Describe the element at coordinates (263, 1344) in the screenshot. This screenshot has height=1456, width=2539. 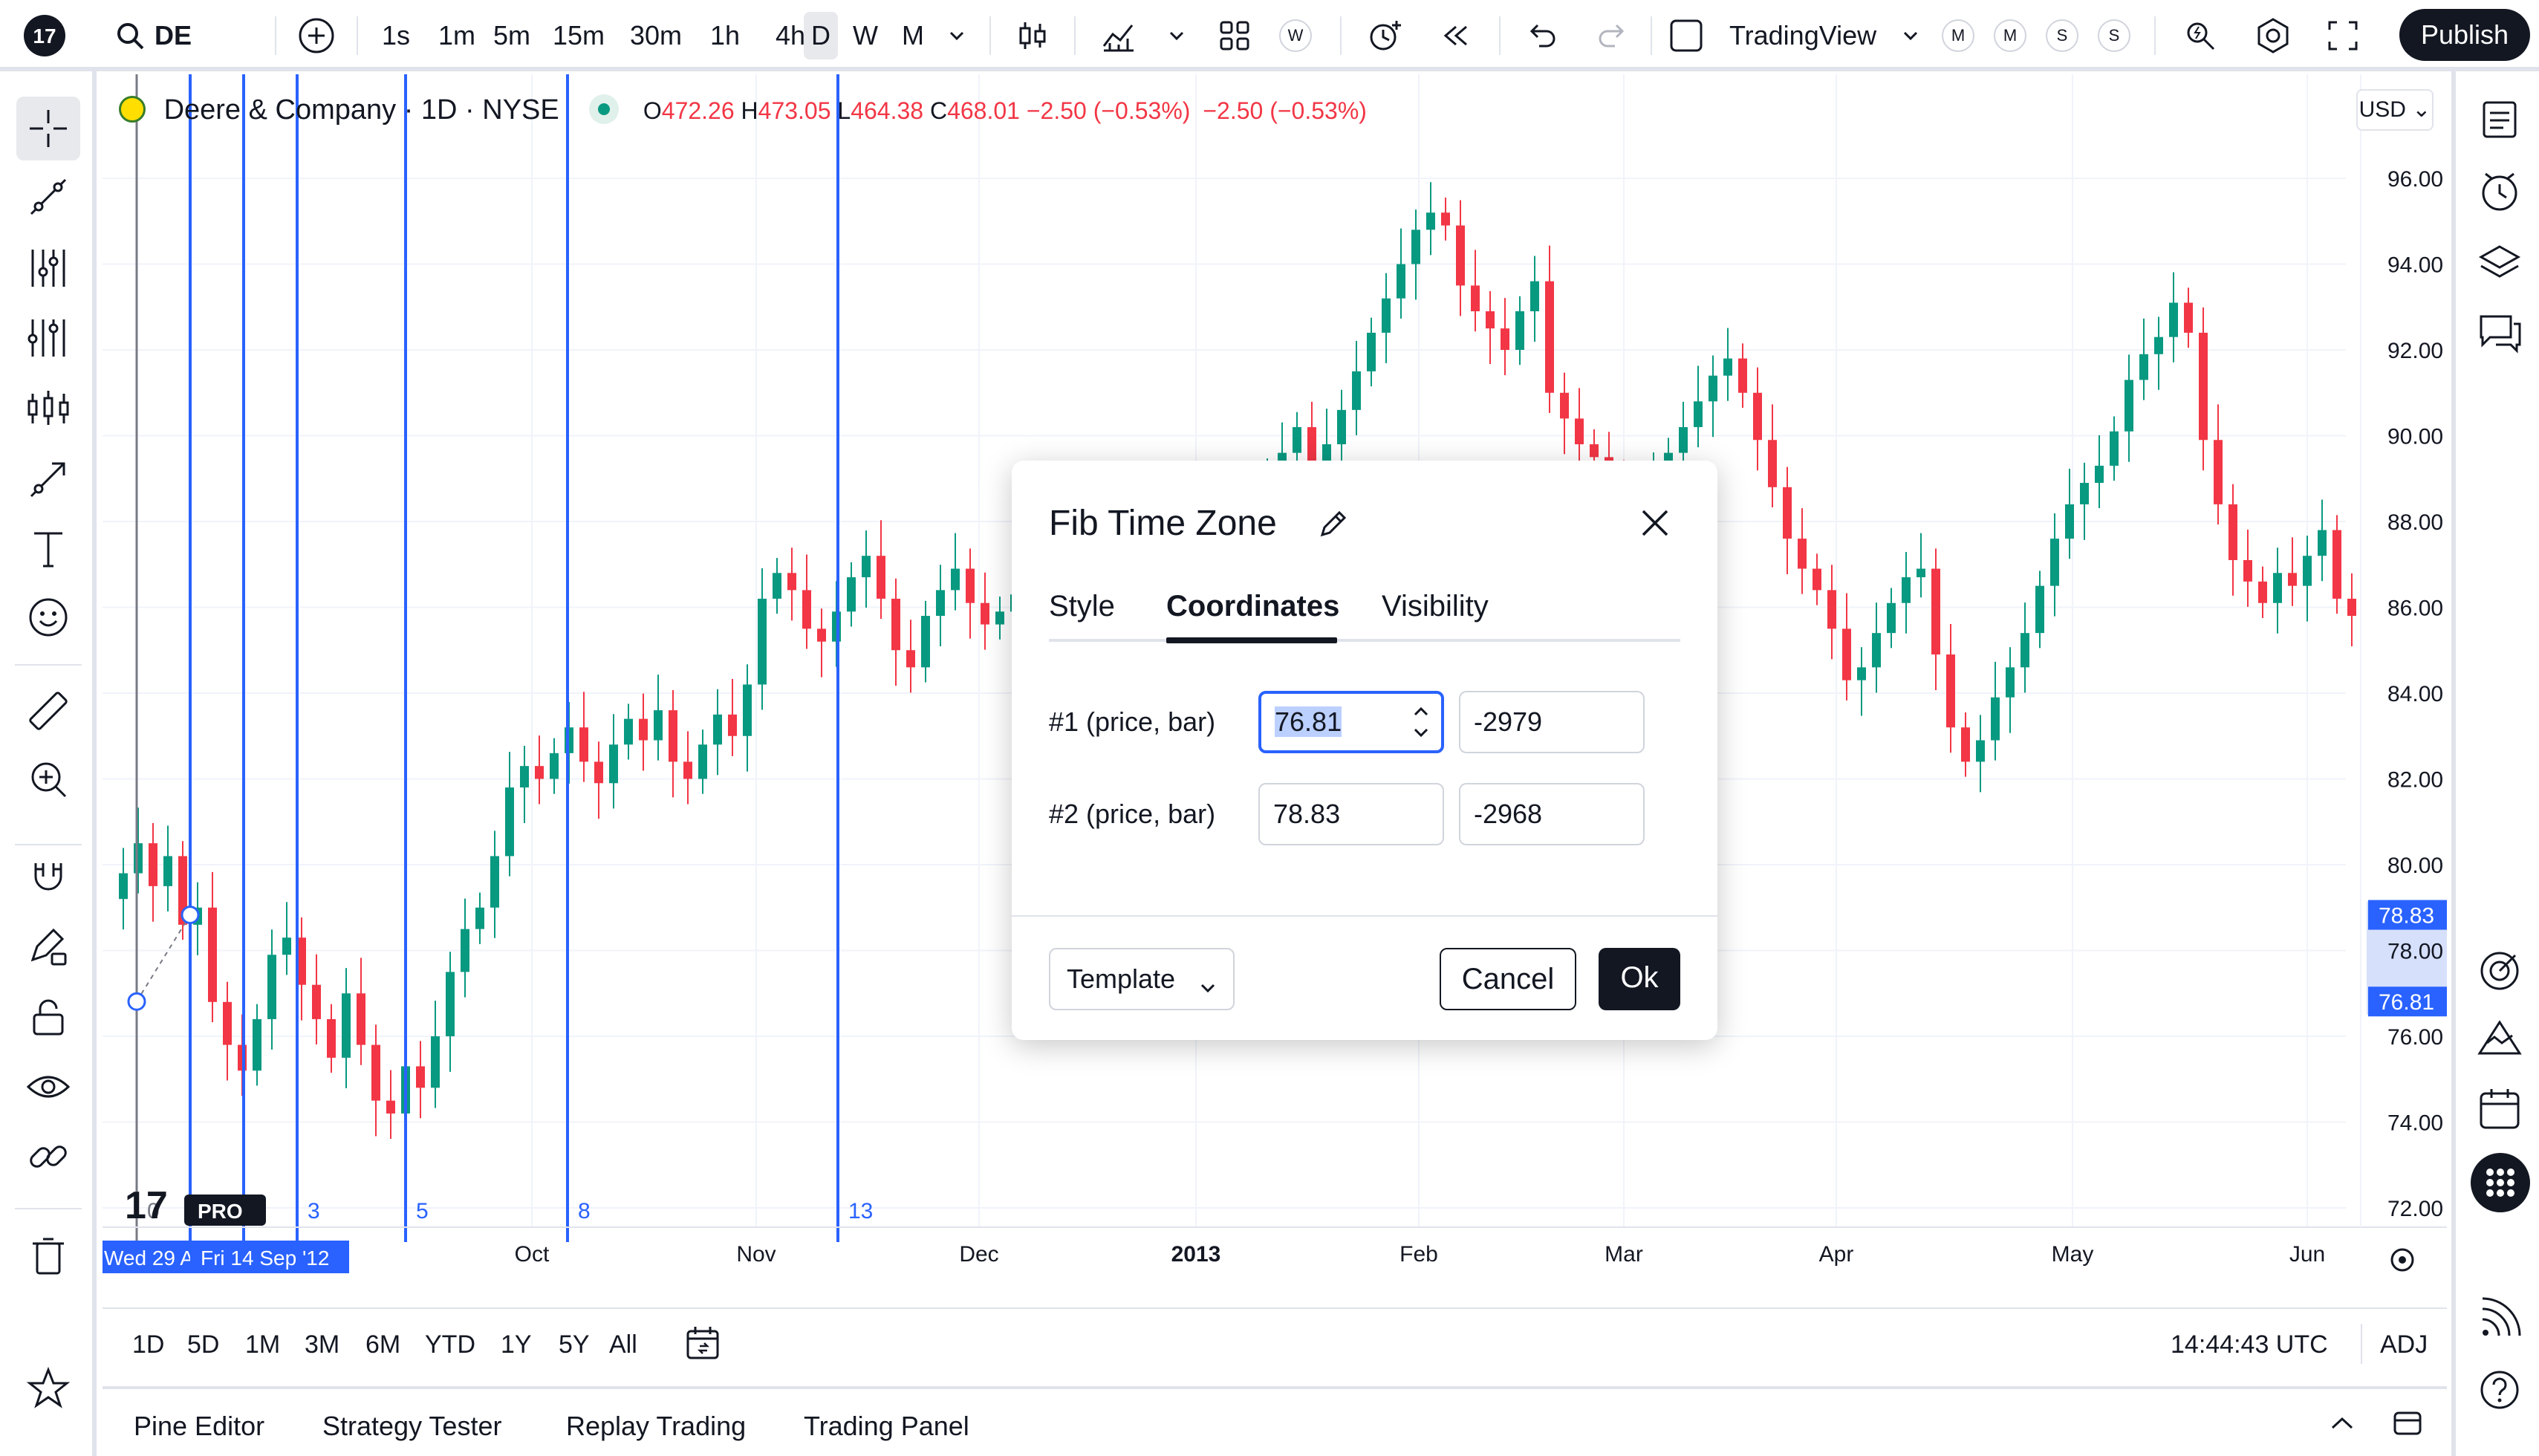
I see `range-1m: 1M` at that location.